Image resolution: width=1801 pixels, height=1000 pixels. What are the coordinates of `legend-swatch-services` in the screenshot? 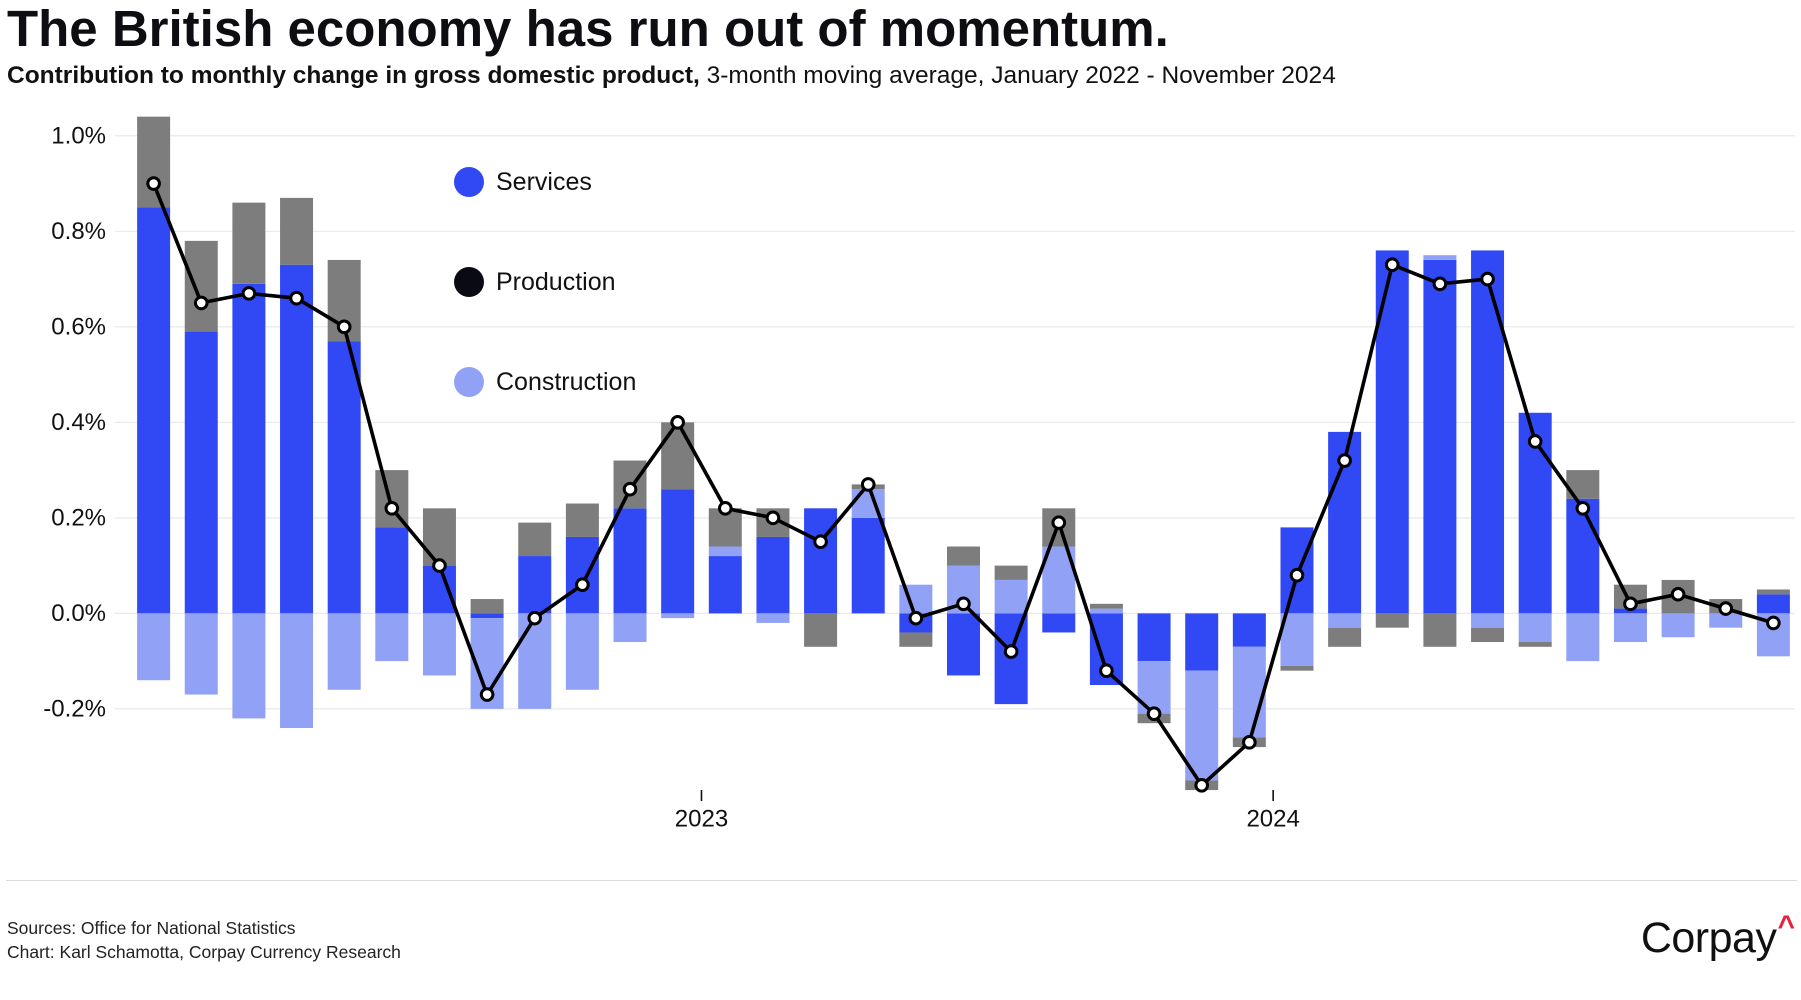 It's located at (469, 182).